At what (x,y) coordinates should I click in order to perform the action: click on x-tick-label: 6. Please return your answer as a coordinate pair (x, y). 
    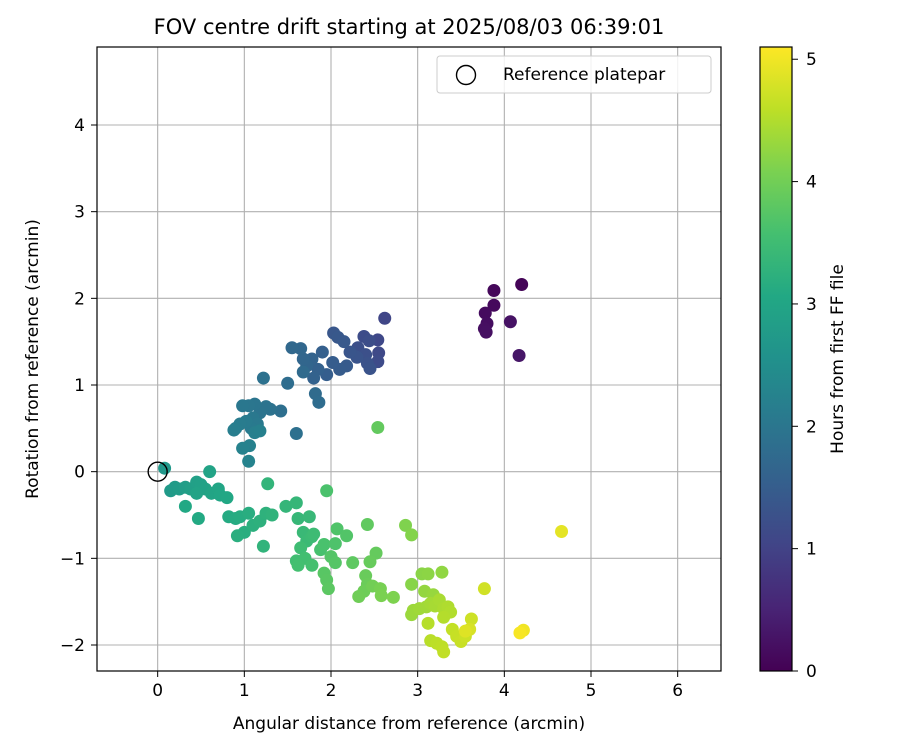
    Looking at the image, I should click on (677, 691).